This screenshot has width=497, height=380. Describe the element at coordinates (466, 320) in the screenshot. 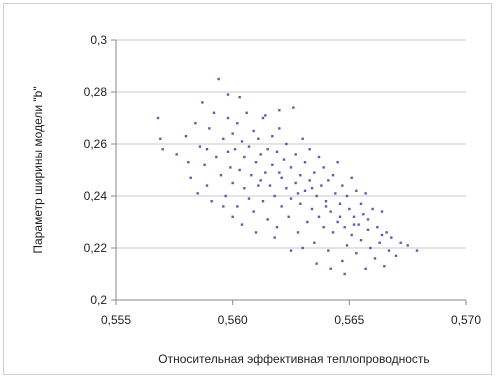

I see `x-tick-label: 0,570` at that location.